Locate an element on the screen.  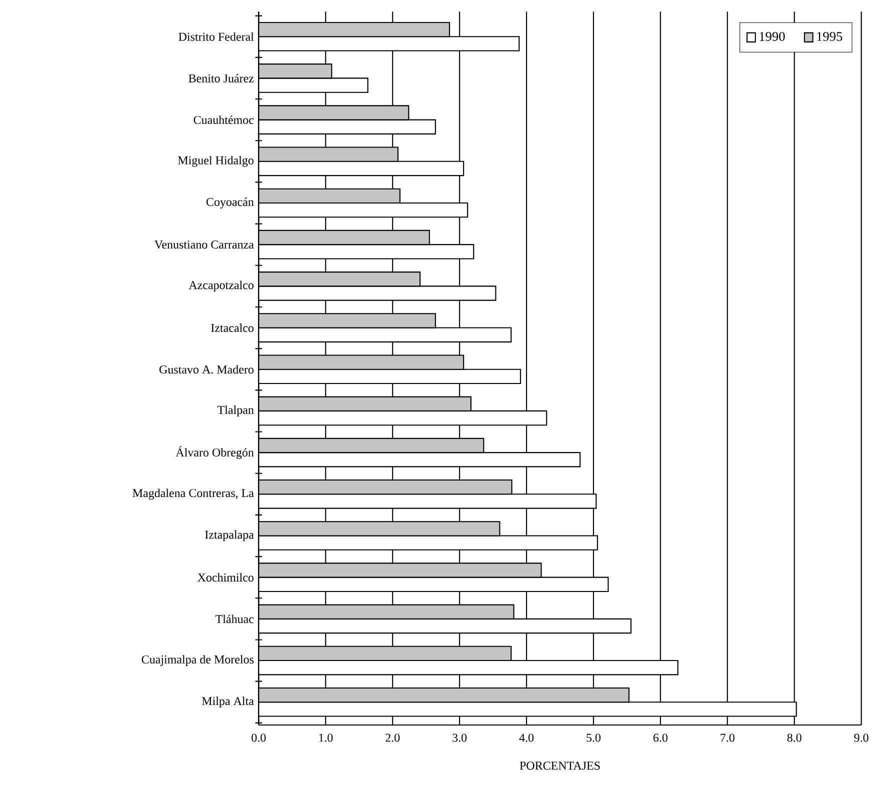
x-tick-label: 3.0 is located at coordinates (459, 738).